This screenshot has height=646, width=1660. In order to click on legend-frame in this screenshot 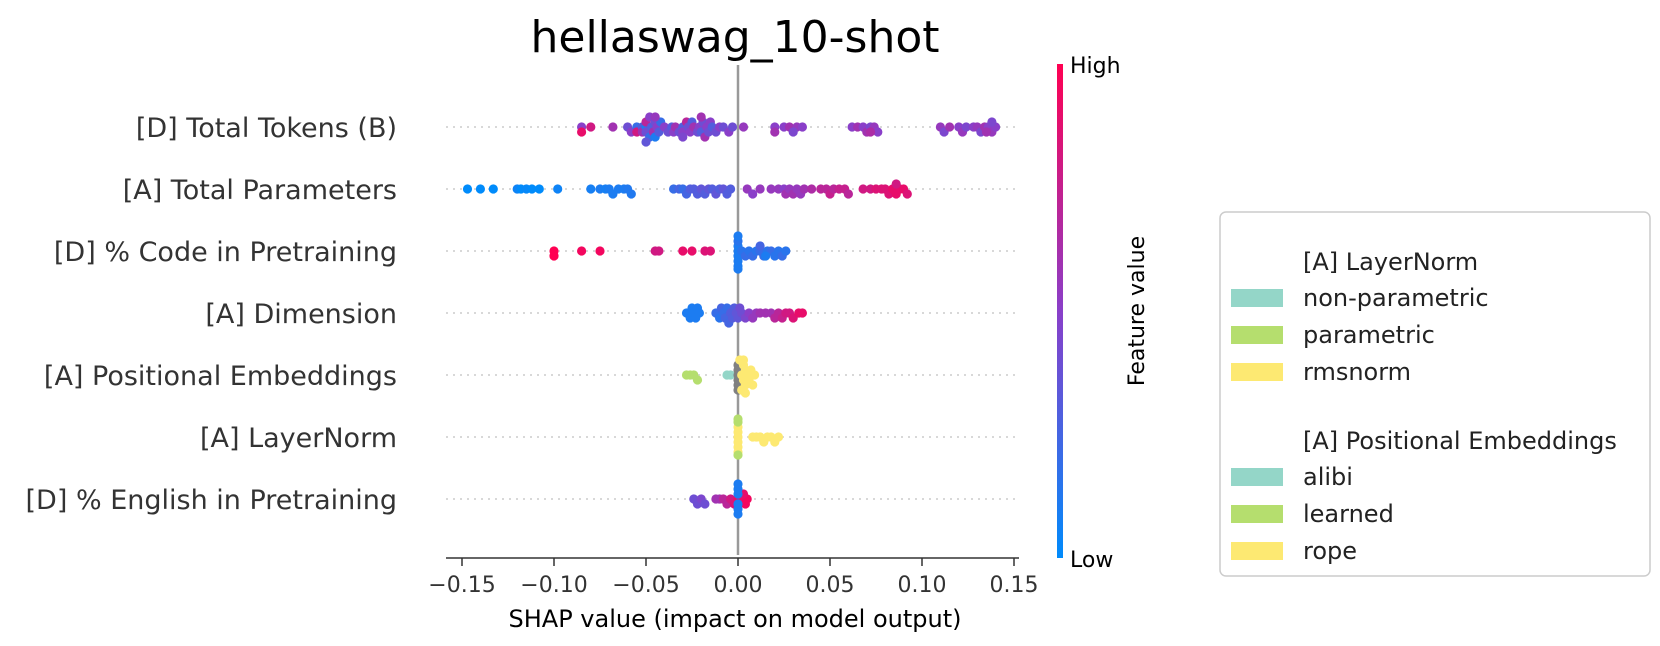, I will do `click(1435, 394)`.